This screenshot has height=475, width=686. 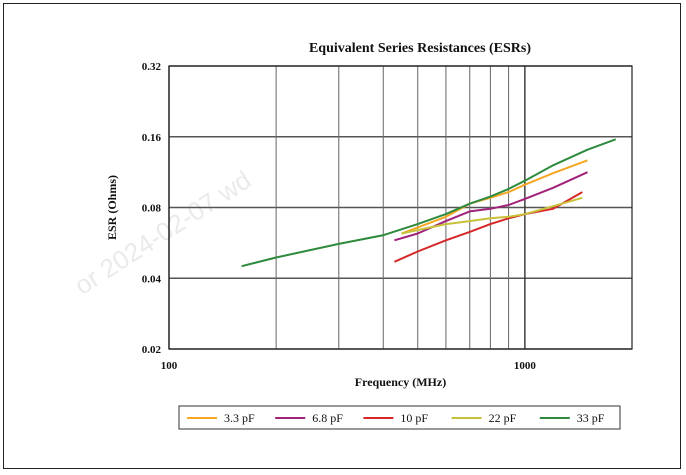 I want to click on legend-label: 6.8 pF, so click(x=327, y=418).